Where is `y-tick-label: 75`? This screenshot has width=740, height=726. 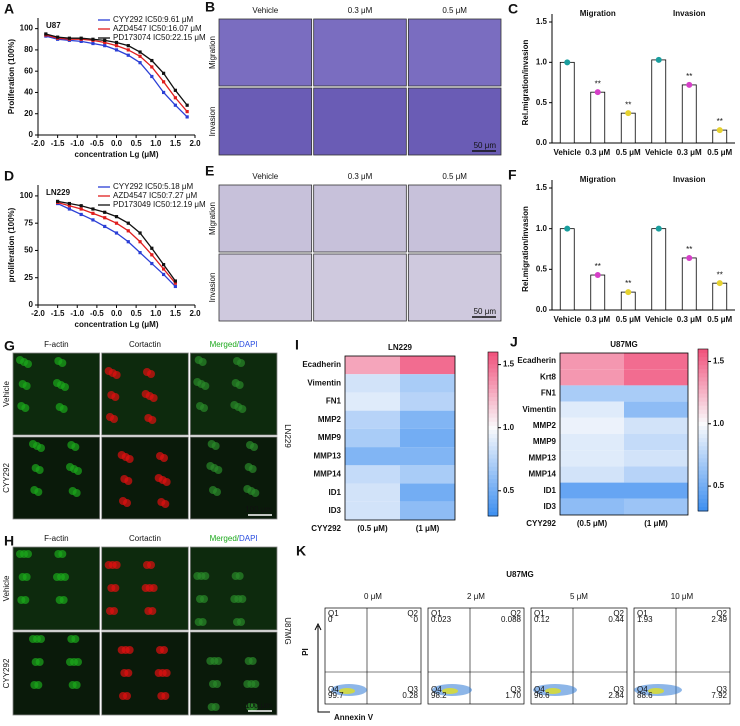 y-tick-label: 75 is located at coordinates (28, 222).